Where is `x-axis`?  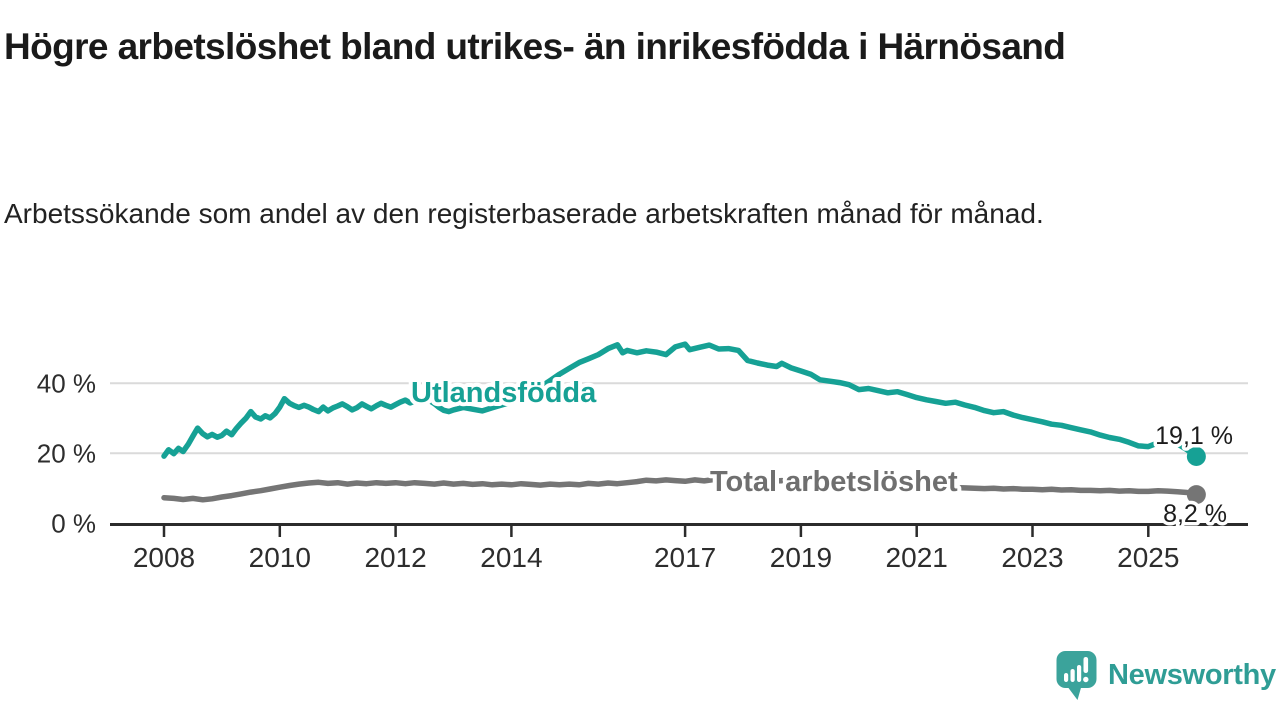 x-axis is located at coordinates (679, 530).